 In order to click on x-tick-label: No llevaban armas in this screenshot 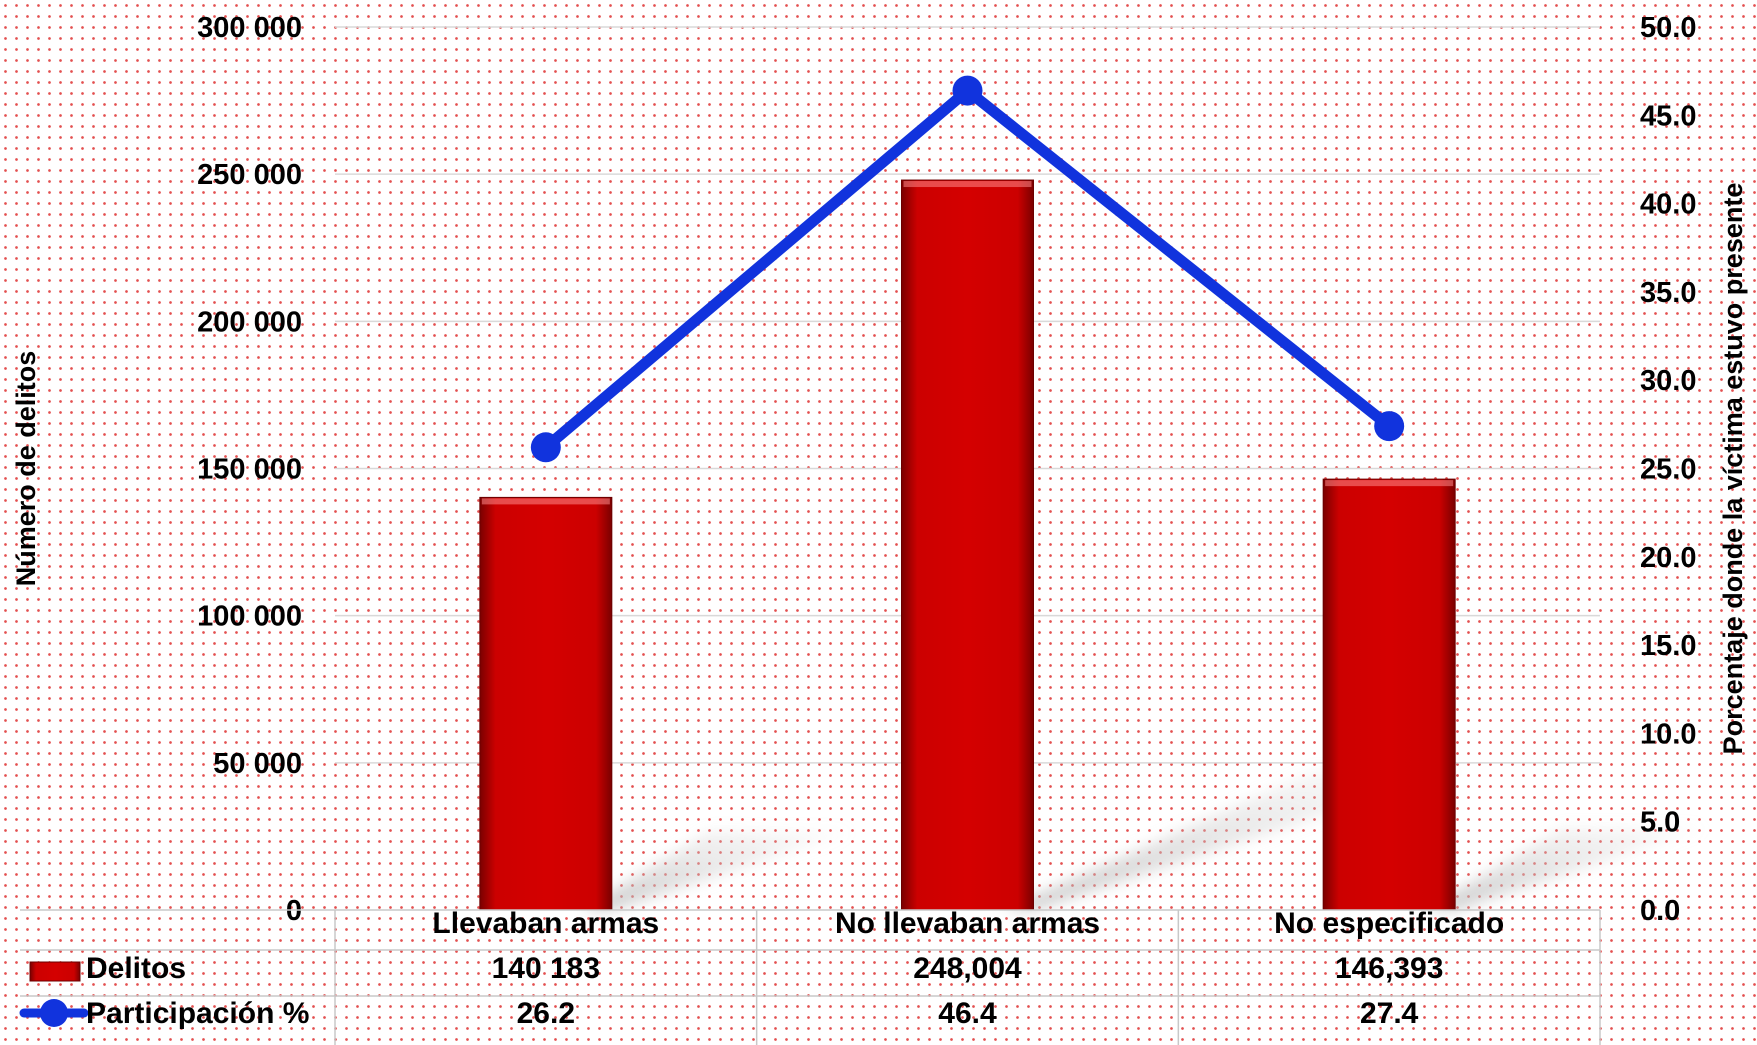, I will do `click(967, 923)`.